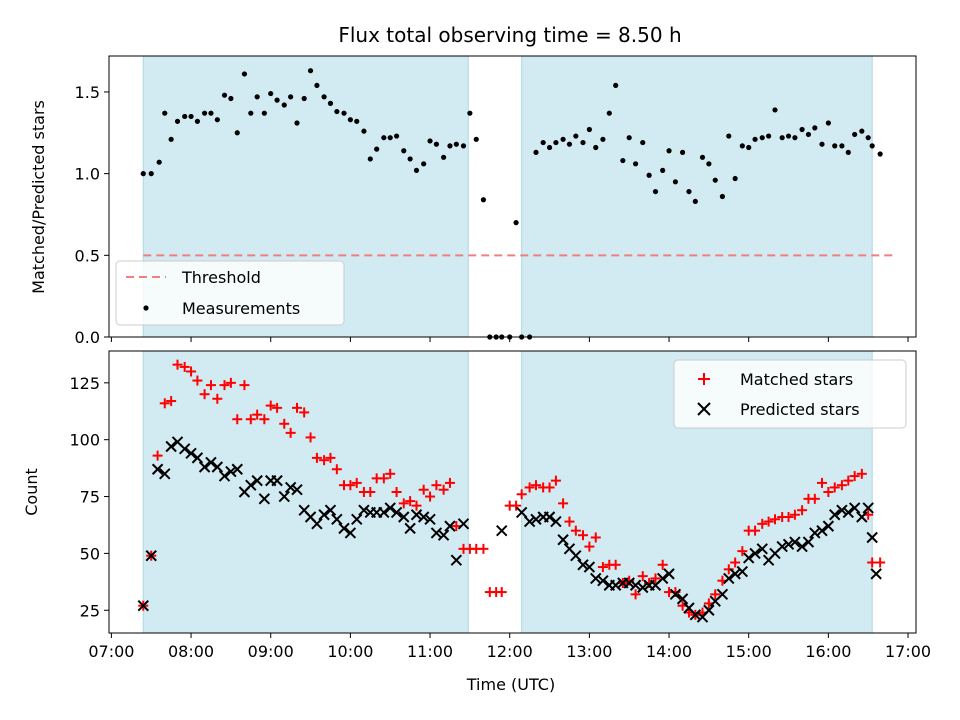 Image resolution: width=960 pixels, height=720 pixels. Describe the element at coordinates (800, 409) in the screenshot. I see `legend-predicted-label: Predicted stars` at that location.